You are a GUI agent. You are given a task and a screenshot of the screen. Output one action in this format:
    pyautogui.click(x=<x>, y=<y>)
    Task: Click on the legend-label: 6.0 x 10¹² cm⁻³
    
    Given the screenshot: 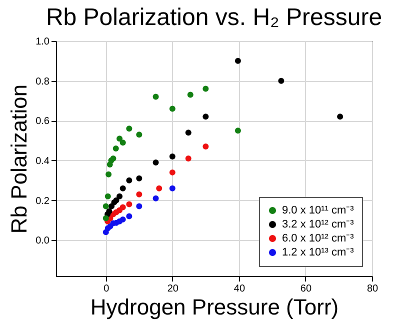 What is the action you would take?
    pyautogui.click(x=318, y=238)
    